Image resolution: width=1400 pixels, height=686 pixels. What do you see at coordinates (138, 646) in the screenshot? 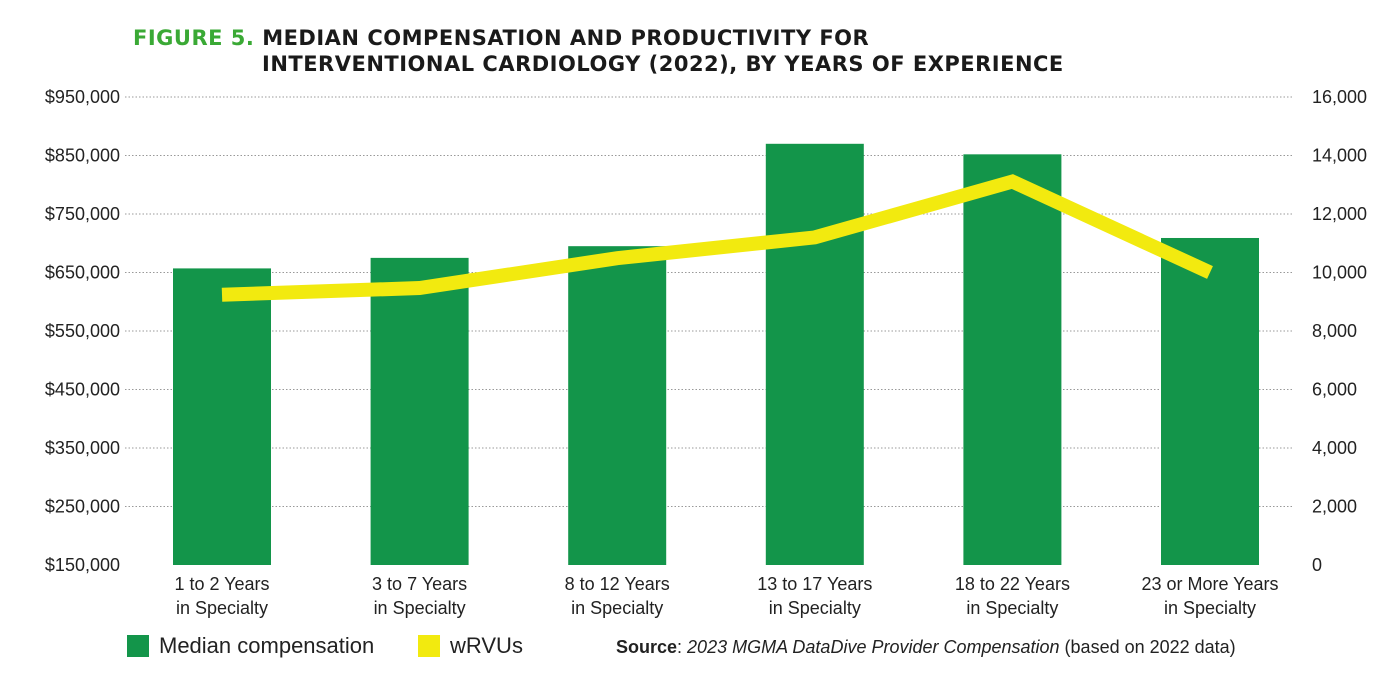
I see `legend-swatch-green` at bounding box center [138, 646].